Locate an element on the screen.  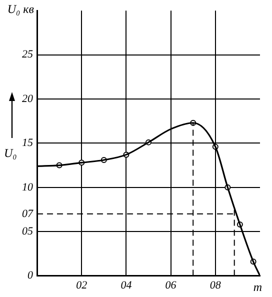
text: U₀ кв is located at coordinates (20, 9).